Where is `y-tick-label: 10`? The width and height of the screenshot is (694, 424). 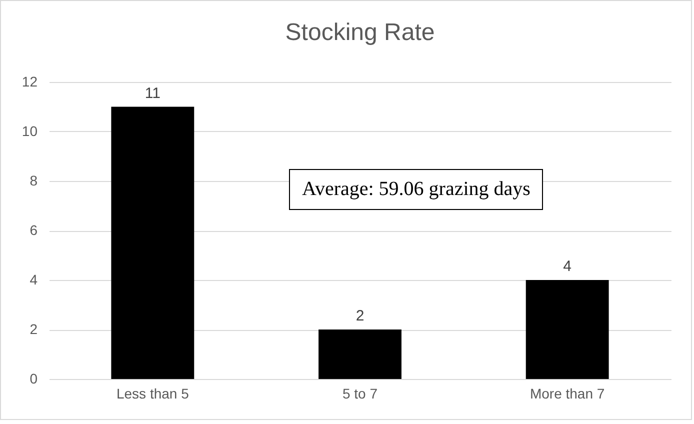
y-tick-label: 10 is located at coordinates (30, 131).